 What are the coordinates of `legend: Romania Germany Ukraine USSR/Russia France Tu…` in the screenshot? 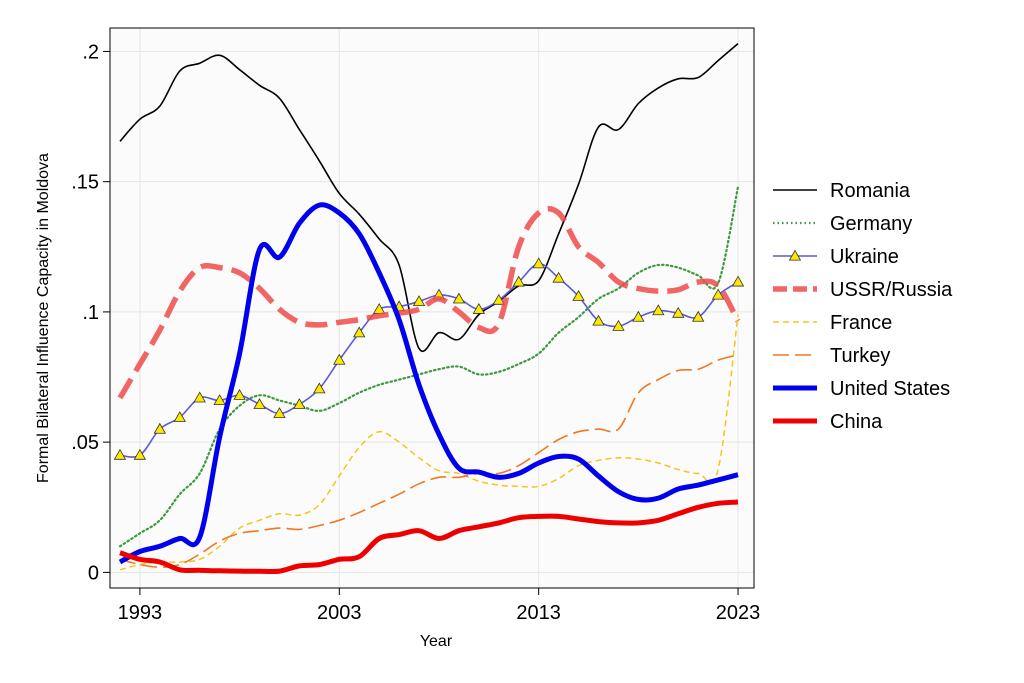 It's located at (863, 306).